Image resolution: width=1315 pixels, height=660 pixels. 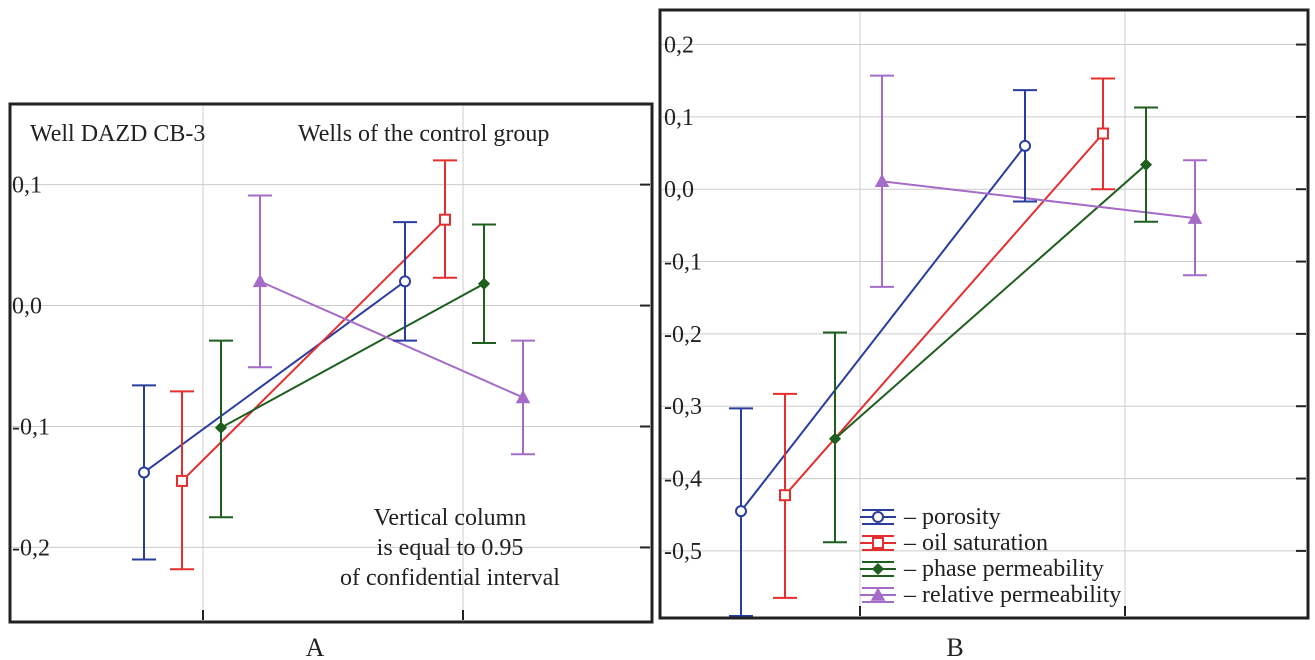 What do you see at coordinates (450, 548) in the screenshot?
I see `note-line-2: is equal to 0.95` at bounding box center [450, 548].